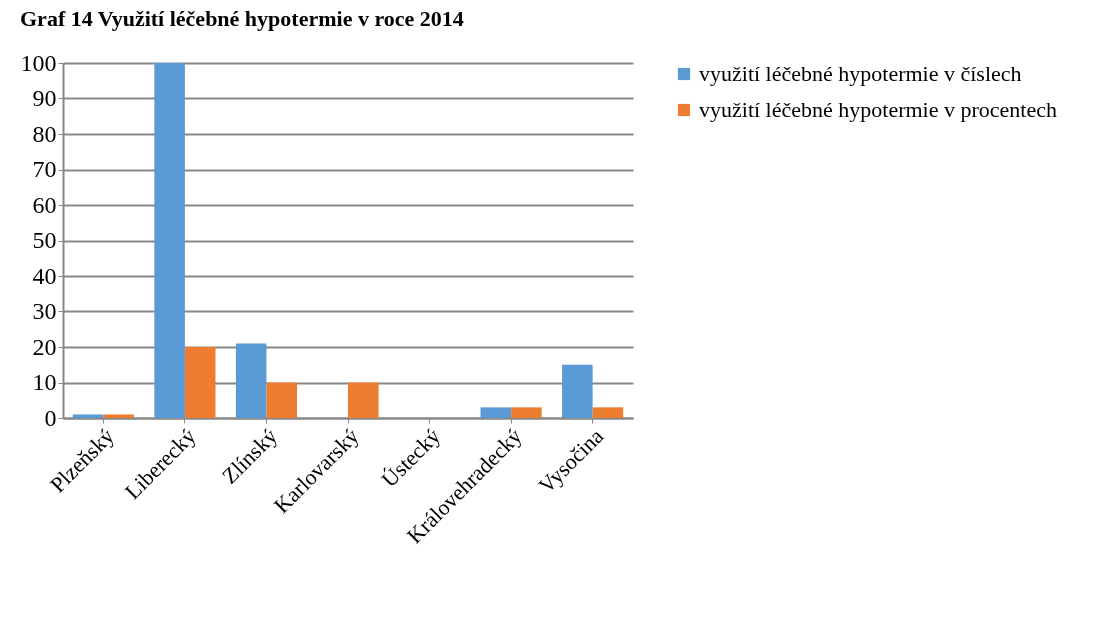 Image resolution: width=1107 pixels, height=634 pixels. What do you see at coordinates (44, 204) in the screenshot?
I see `y-tick-label: 60` at bounding box center [44, 204].